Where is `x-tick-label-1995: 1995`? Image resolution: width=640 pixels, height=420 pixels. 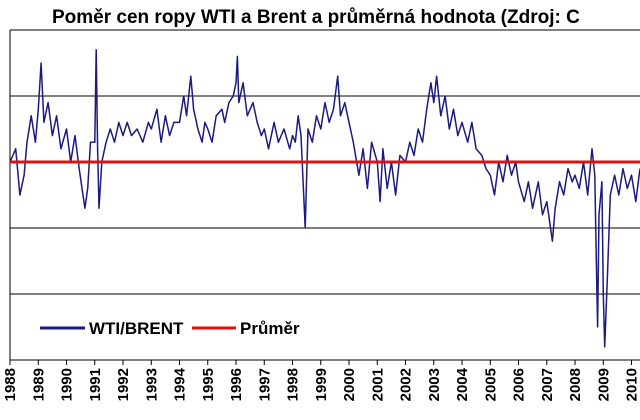
x-tick-label-1995: 1995 is located at coordinates (208, 384).